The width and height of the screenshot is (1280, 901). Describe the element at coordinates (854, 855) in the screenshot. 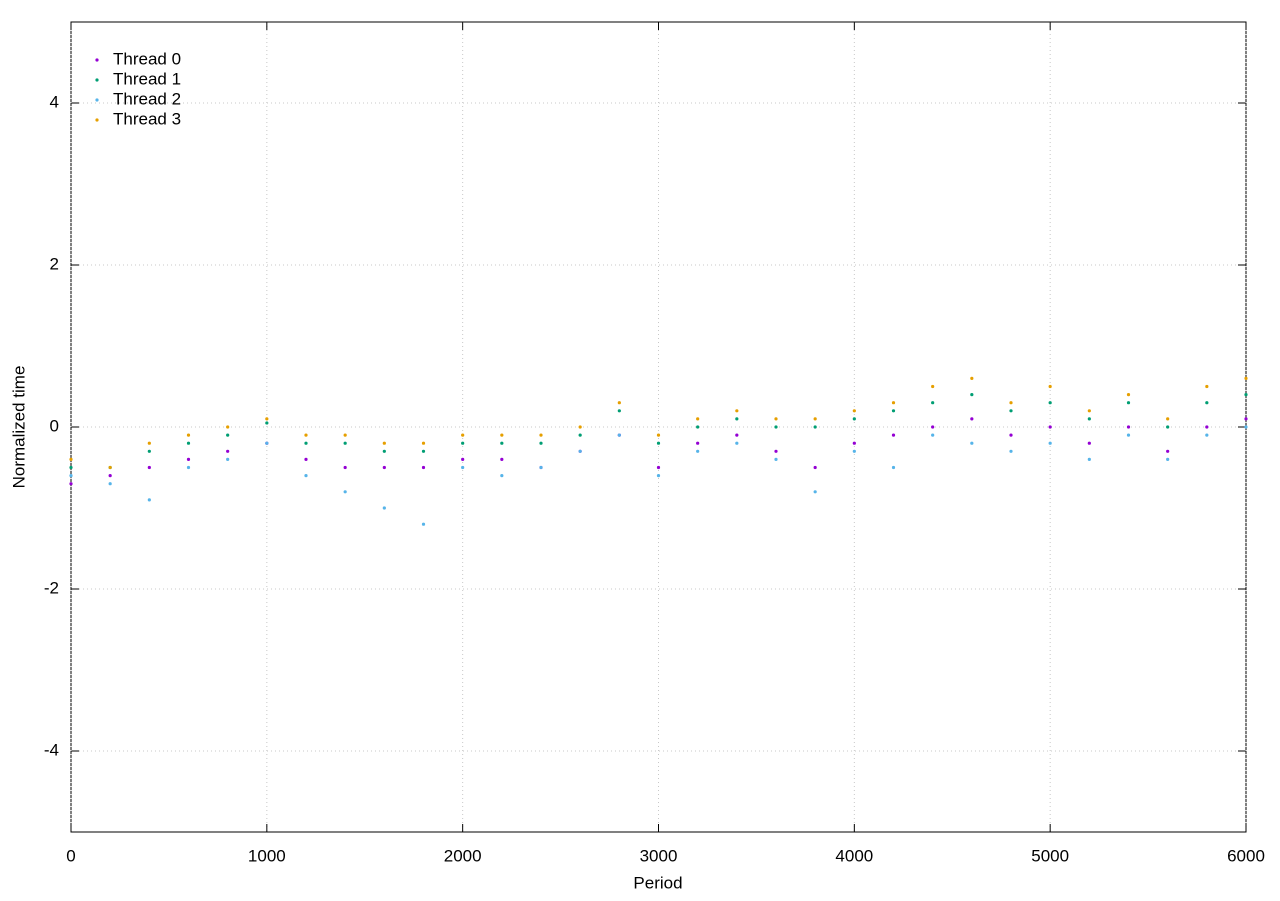

I see `x-tick-label: 4000` at that location.